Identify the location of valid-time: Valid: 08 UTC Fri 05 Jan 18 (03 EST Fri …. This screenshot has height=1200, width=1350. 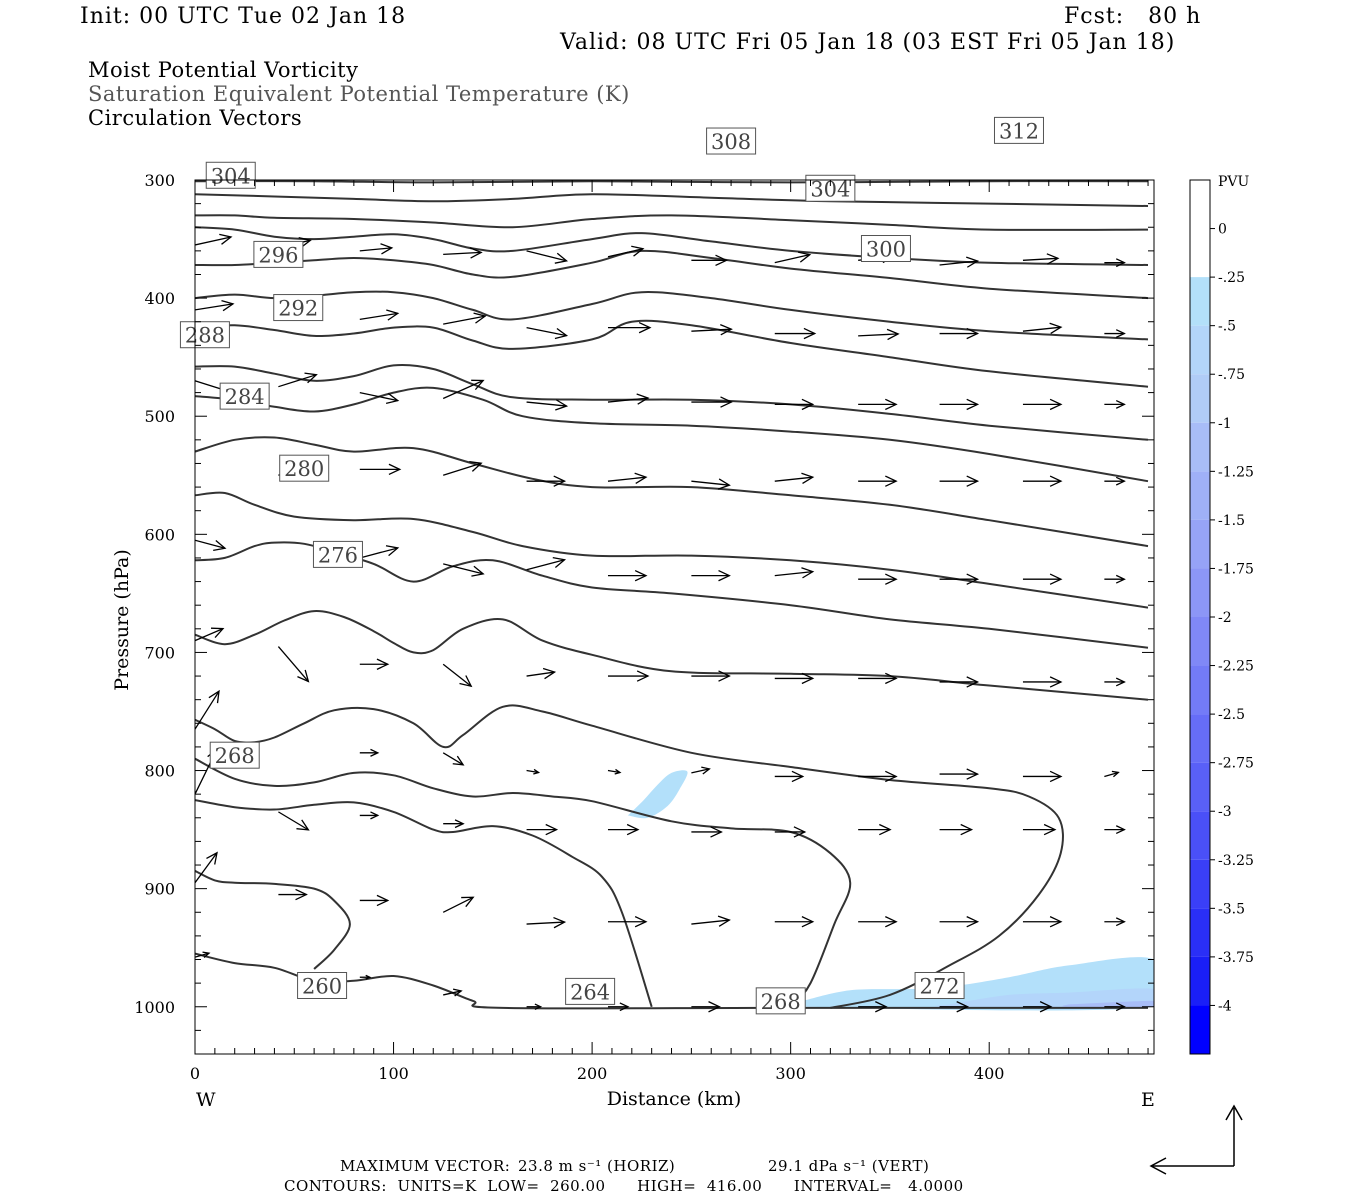
(868, 42).